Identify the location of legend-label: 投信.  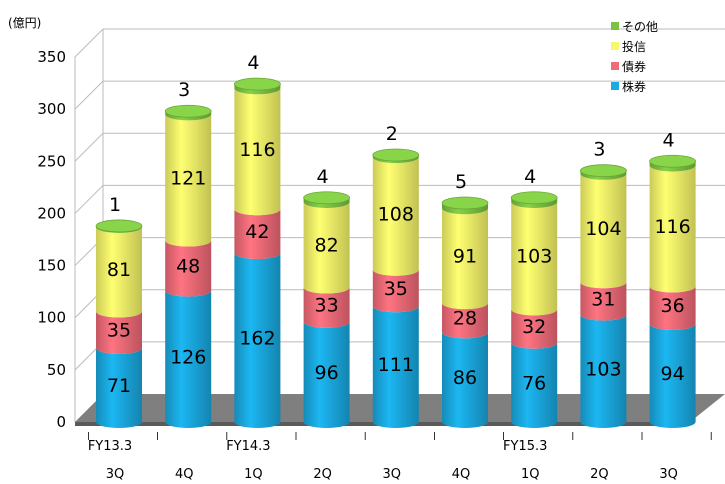
(634, 46).